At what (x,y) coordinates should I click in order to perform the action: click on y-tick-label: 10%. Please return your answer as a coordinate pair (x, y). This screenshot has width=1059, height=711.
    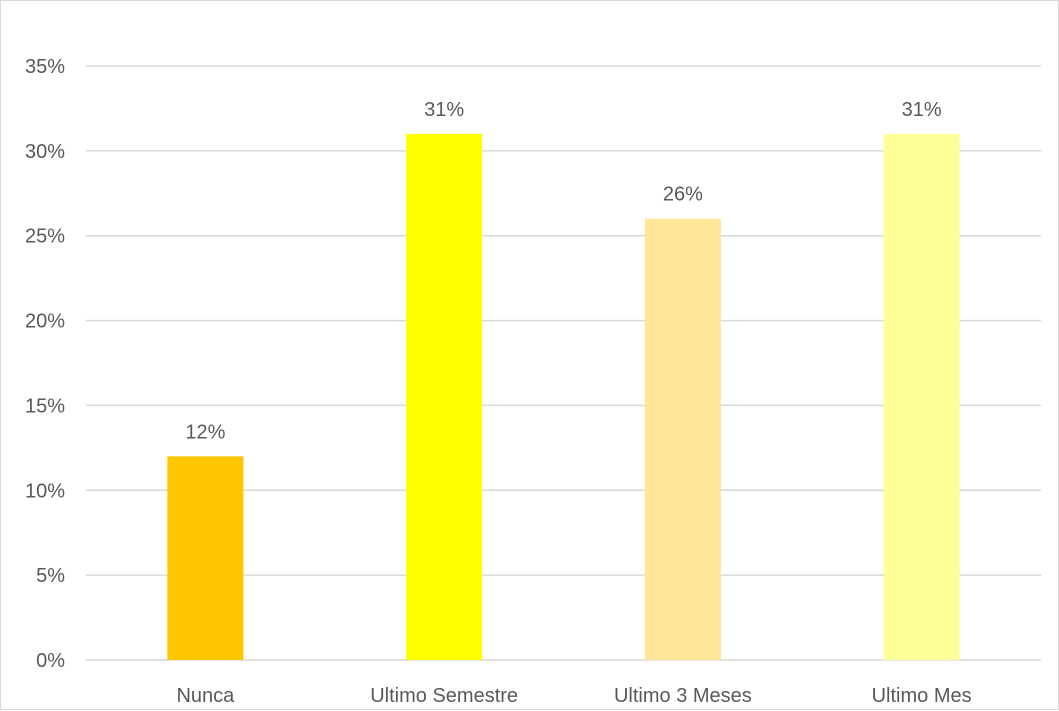
    Looking at the image, I should click on (45, 491).